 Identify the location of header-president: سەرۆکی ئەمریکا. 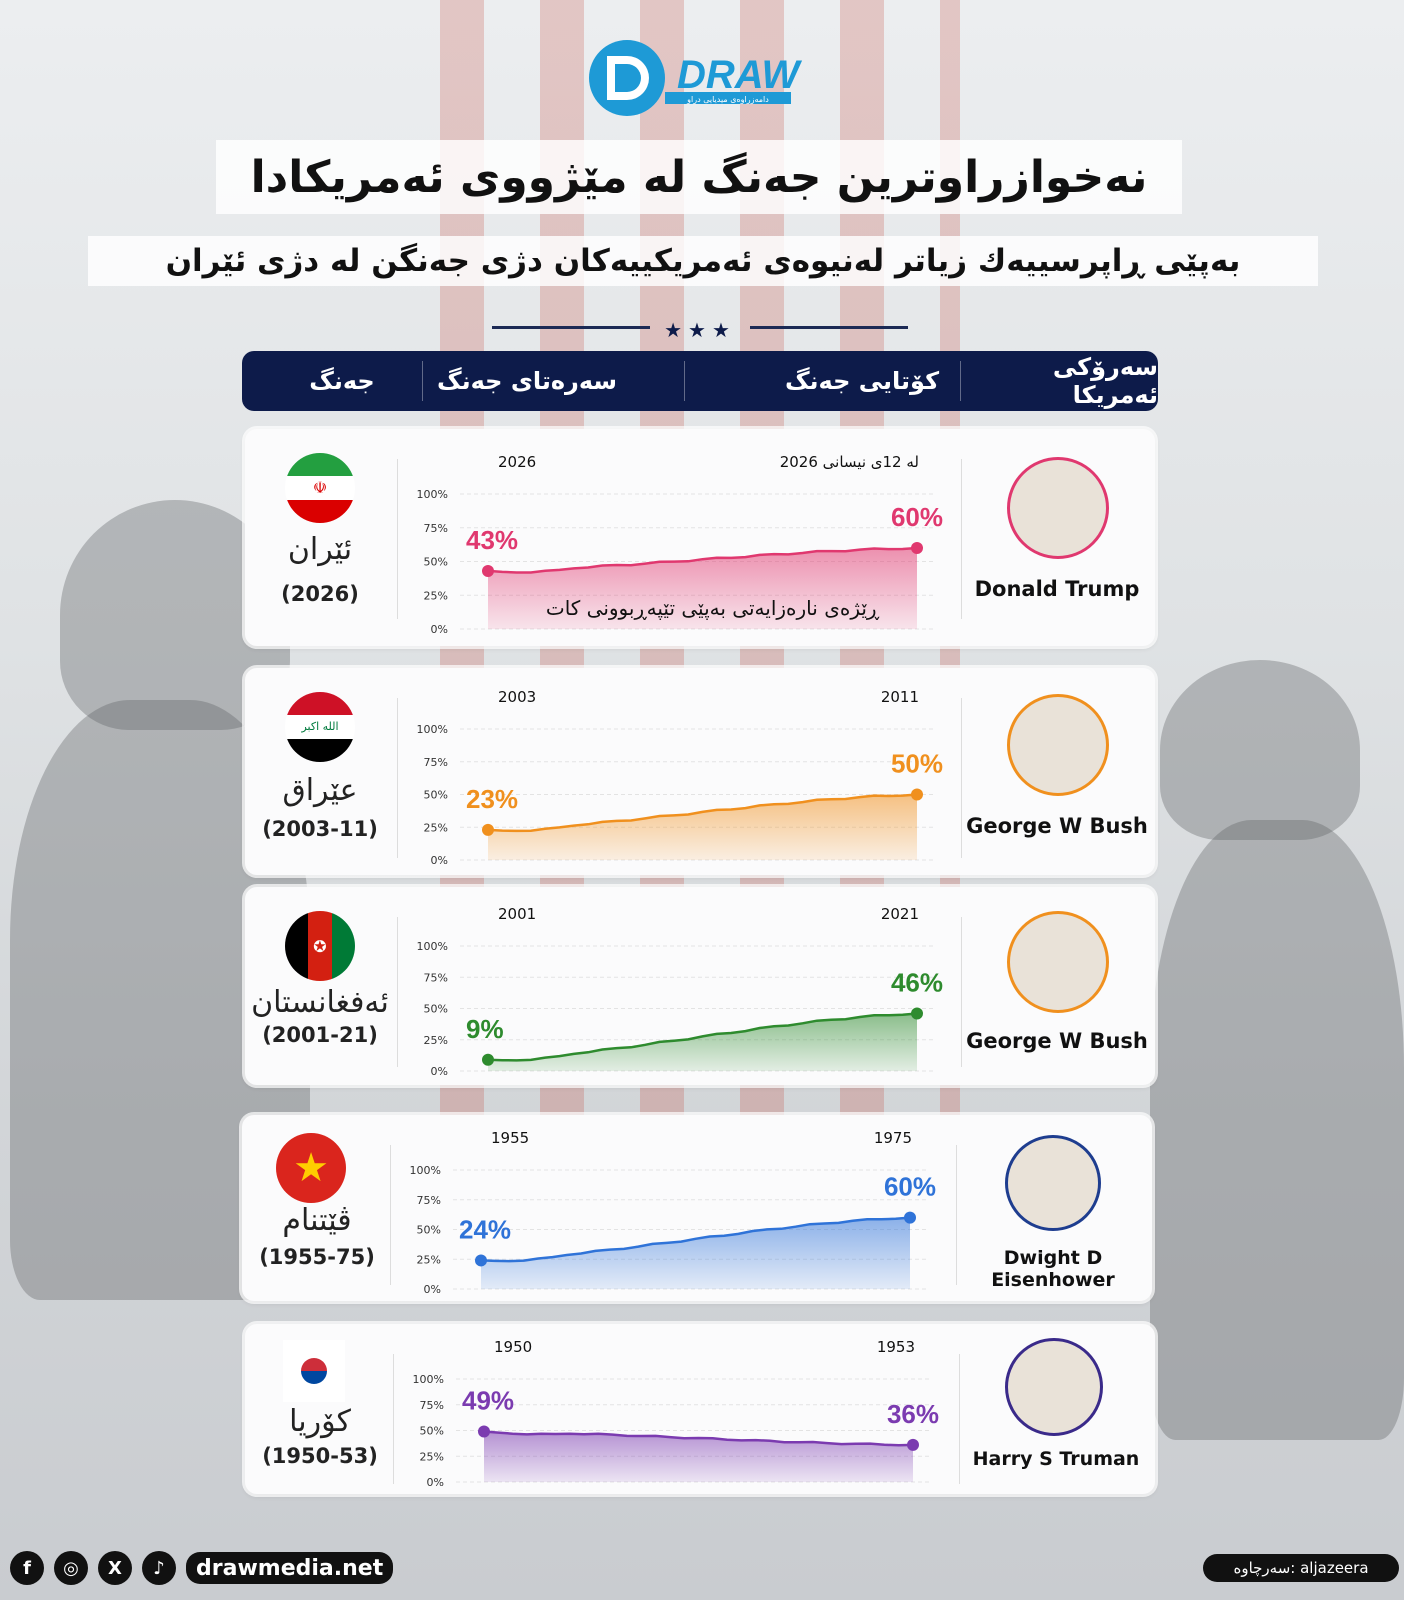
(1105, 381).